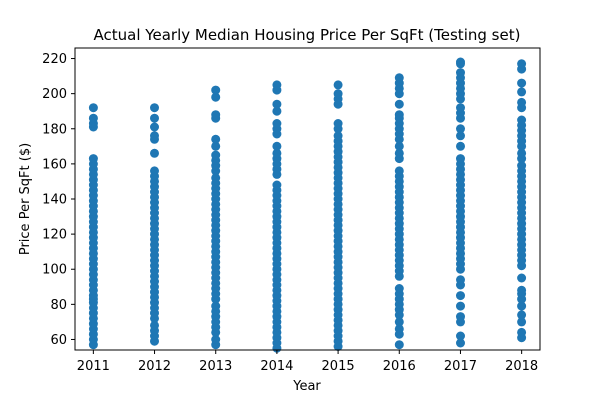 The width and height of the screenshot is (600, 400). Describe the element at coordinates (307, 362) in the screenshot. I see `x-axis: 2011 2012 2013 2014 2015 2016 2017 2018` at that location.